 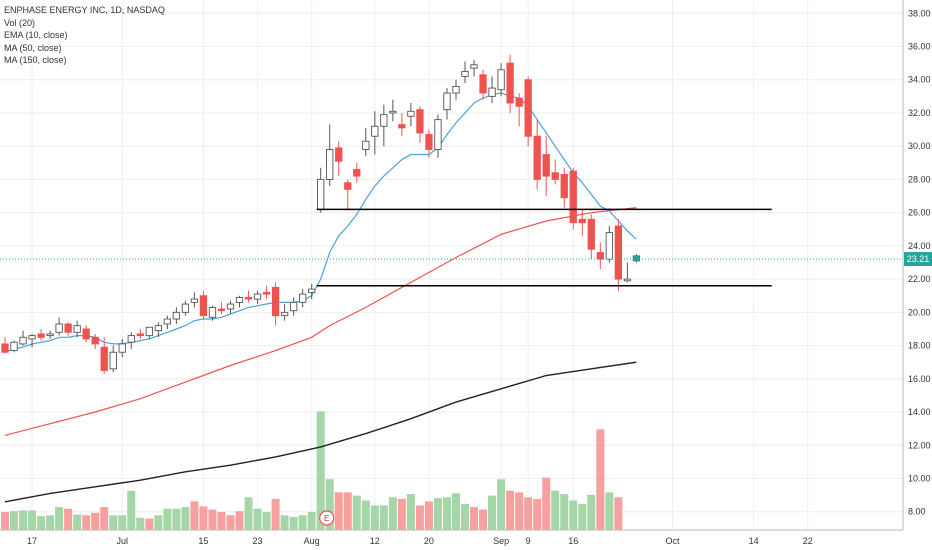 What do you see at coordinates (919, 179) in the screenshot?
I see `y-tick-label: 28.00` at bounding box center [919, 179].